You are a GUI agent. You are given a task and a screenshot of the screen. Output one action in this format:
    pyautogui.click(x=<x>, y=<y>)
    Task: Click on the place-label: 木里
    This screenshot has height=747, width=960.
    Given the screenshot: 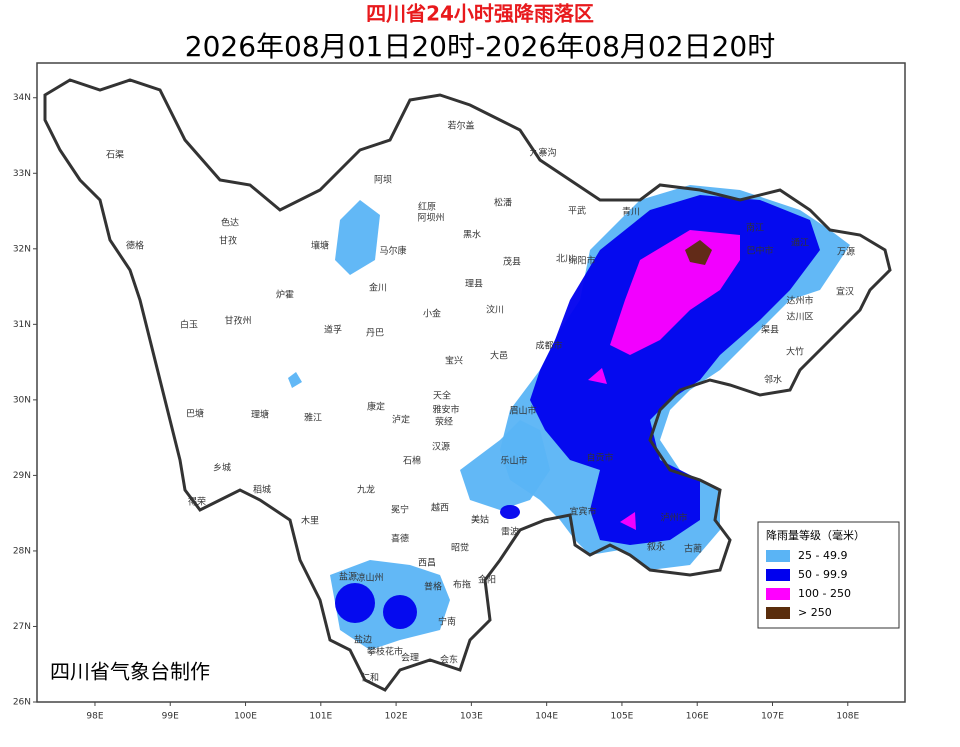 What is the action you would take?
    pyautogui.click(x=310, y=521)
    